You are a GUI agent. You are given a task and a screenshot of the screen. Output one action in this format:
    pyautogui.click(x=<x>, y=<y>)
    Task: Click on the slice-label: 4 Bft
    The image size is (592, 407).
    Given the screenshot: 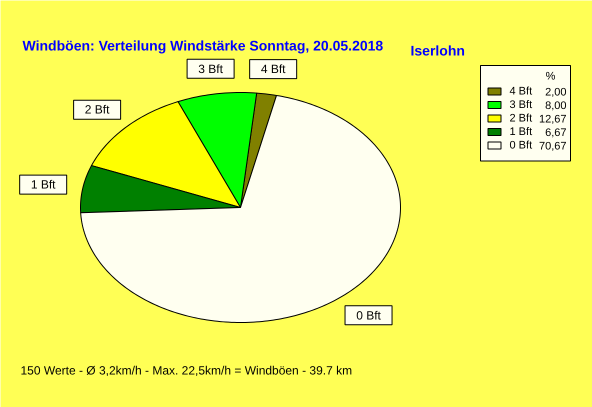 What is the action you would take?
    pyautogui.click(x=273, y=69)
    